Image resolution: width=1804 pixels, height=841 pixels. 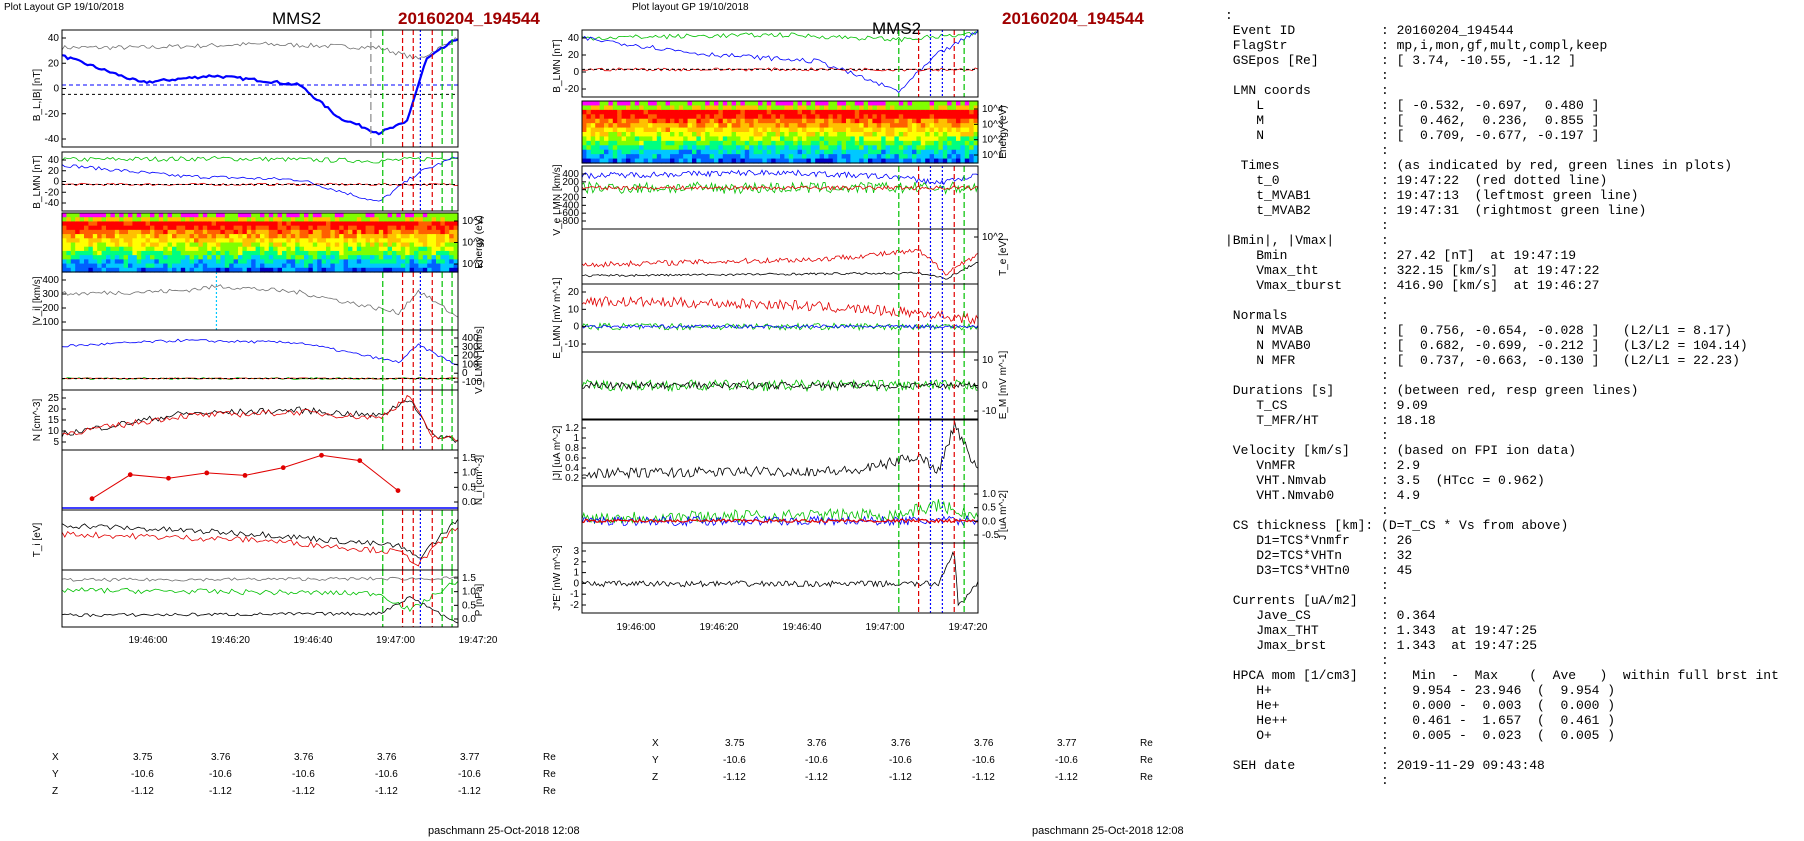 I want to click on y-tick-label: -40, so click(x=52, y=203).